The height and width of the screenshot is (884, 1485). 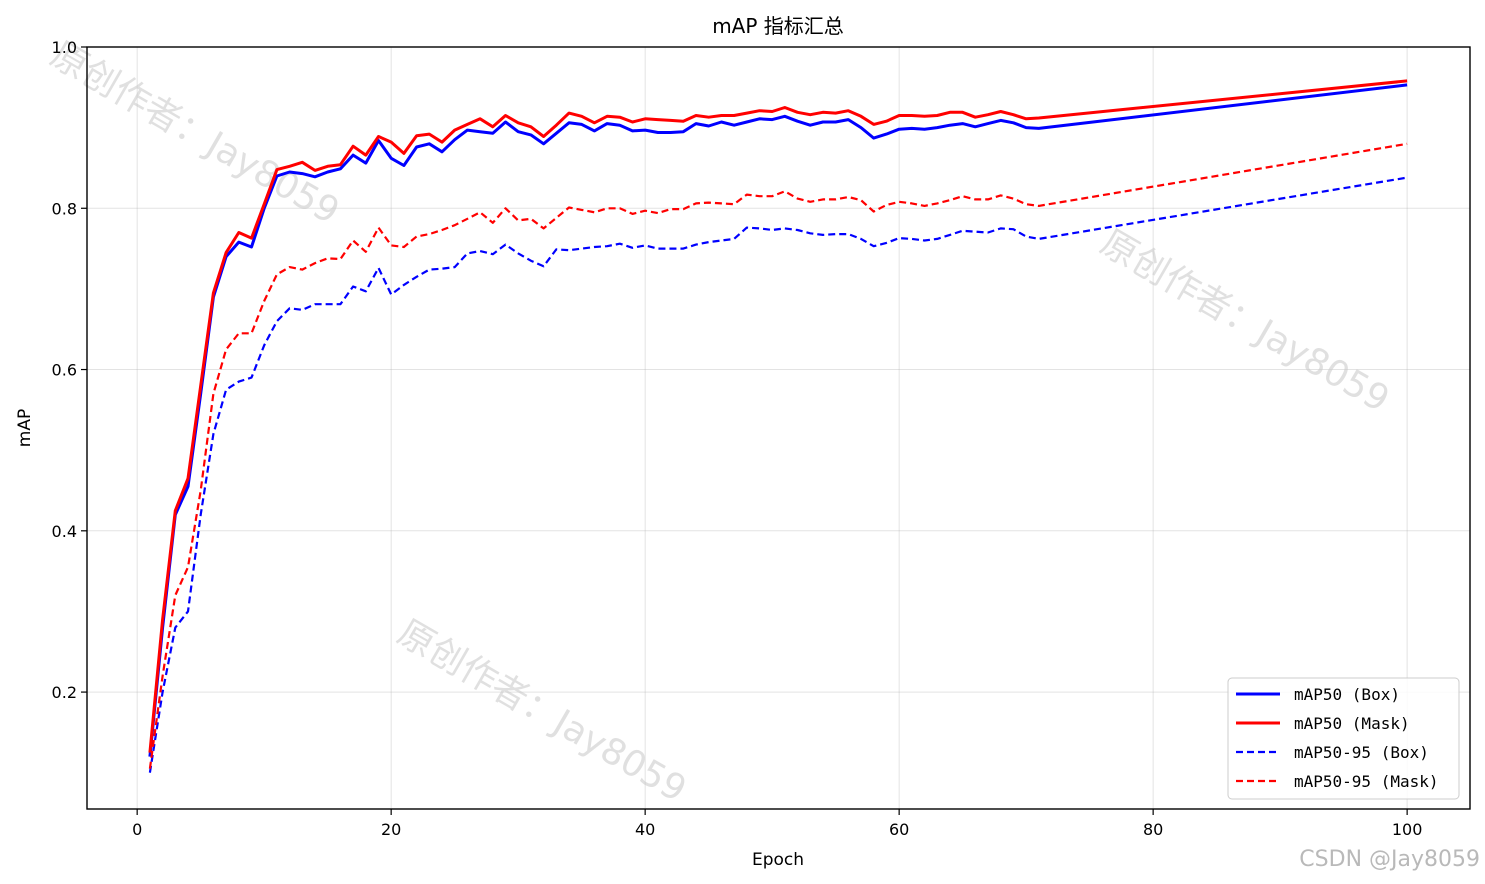 I want to click on y-tick-label: 0.8, so click(x=64, y=208).